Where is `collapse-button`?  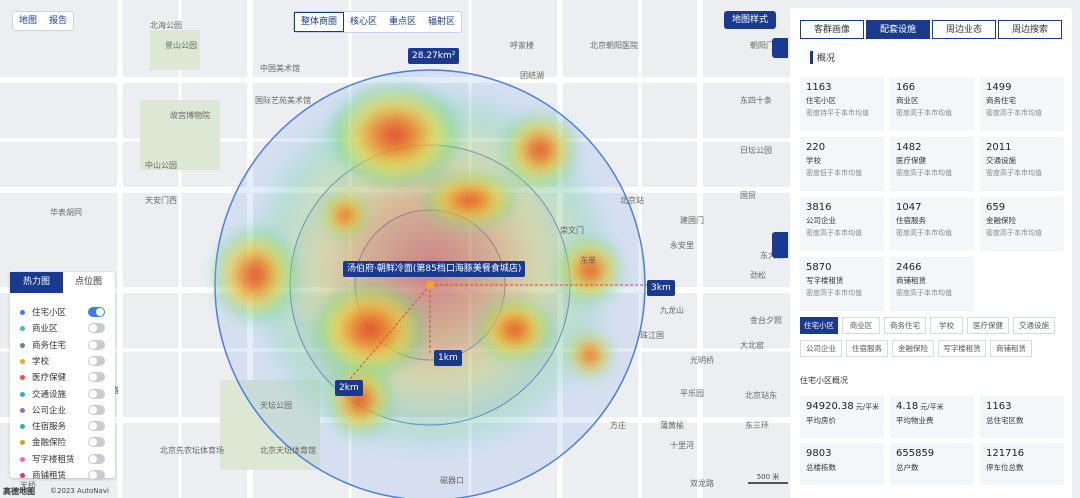
collapse-button is located at coordinates (780, 245).